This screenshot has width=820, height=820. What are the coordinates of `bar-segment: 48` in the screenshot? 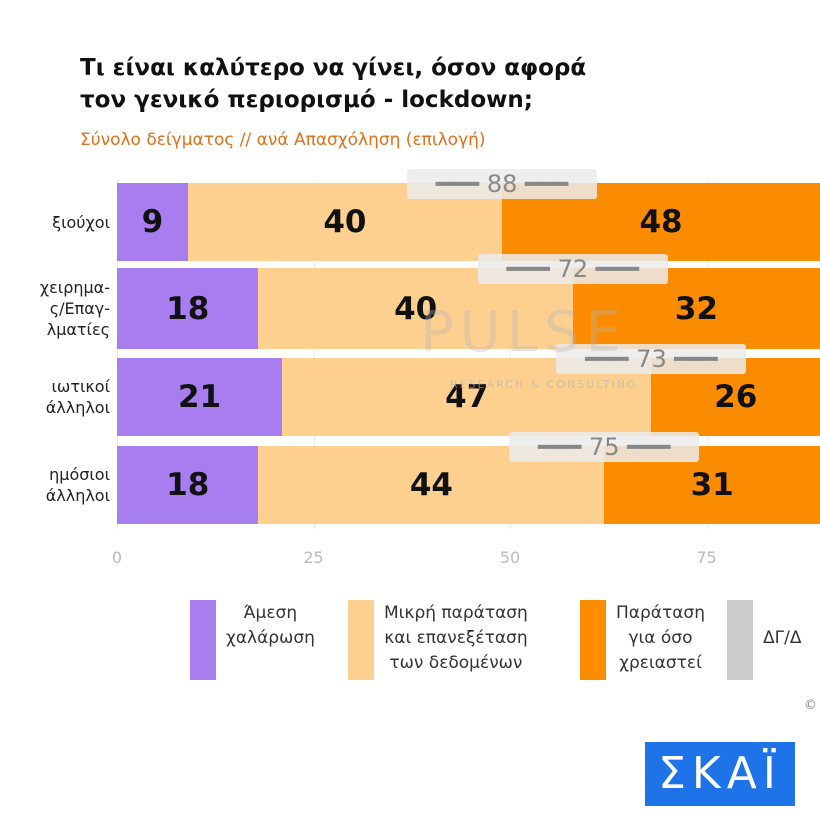 It's located at (661, 222).